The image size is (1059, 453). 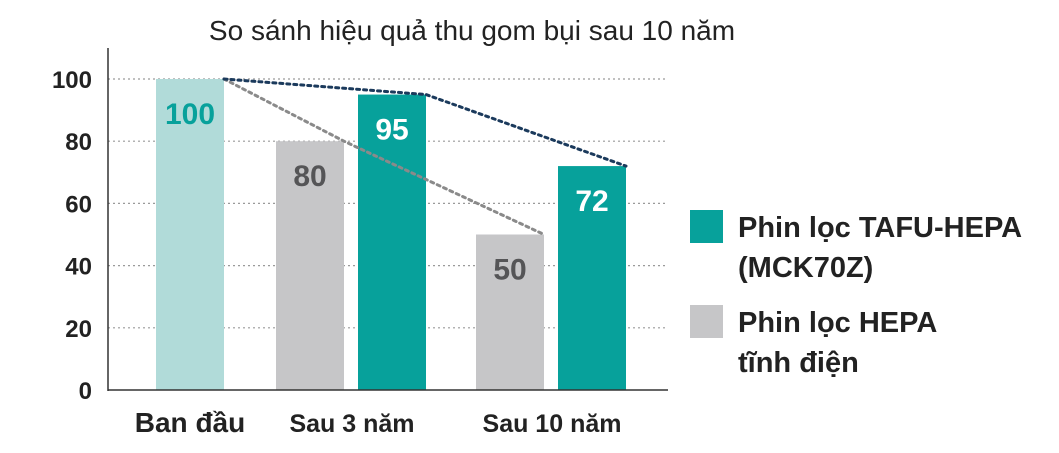 What do you see at coordinates (190, 114) in the screenshot?
I see `data-label: 100` at bounding box center [190, 114].